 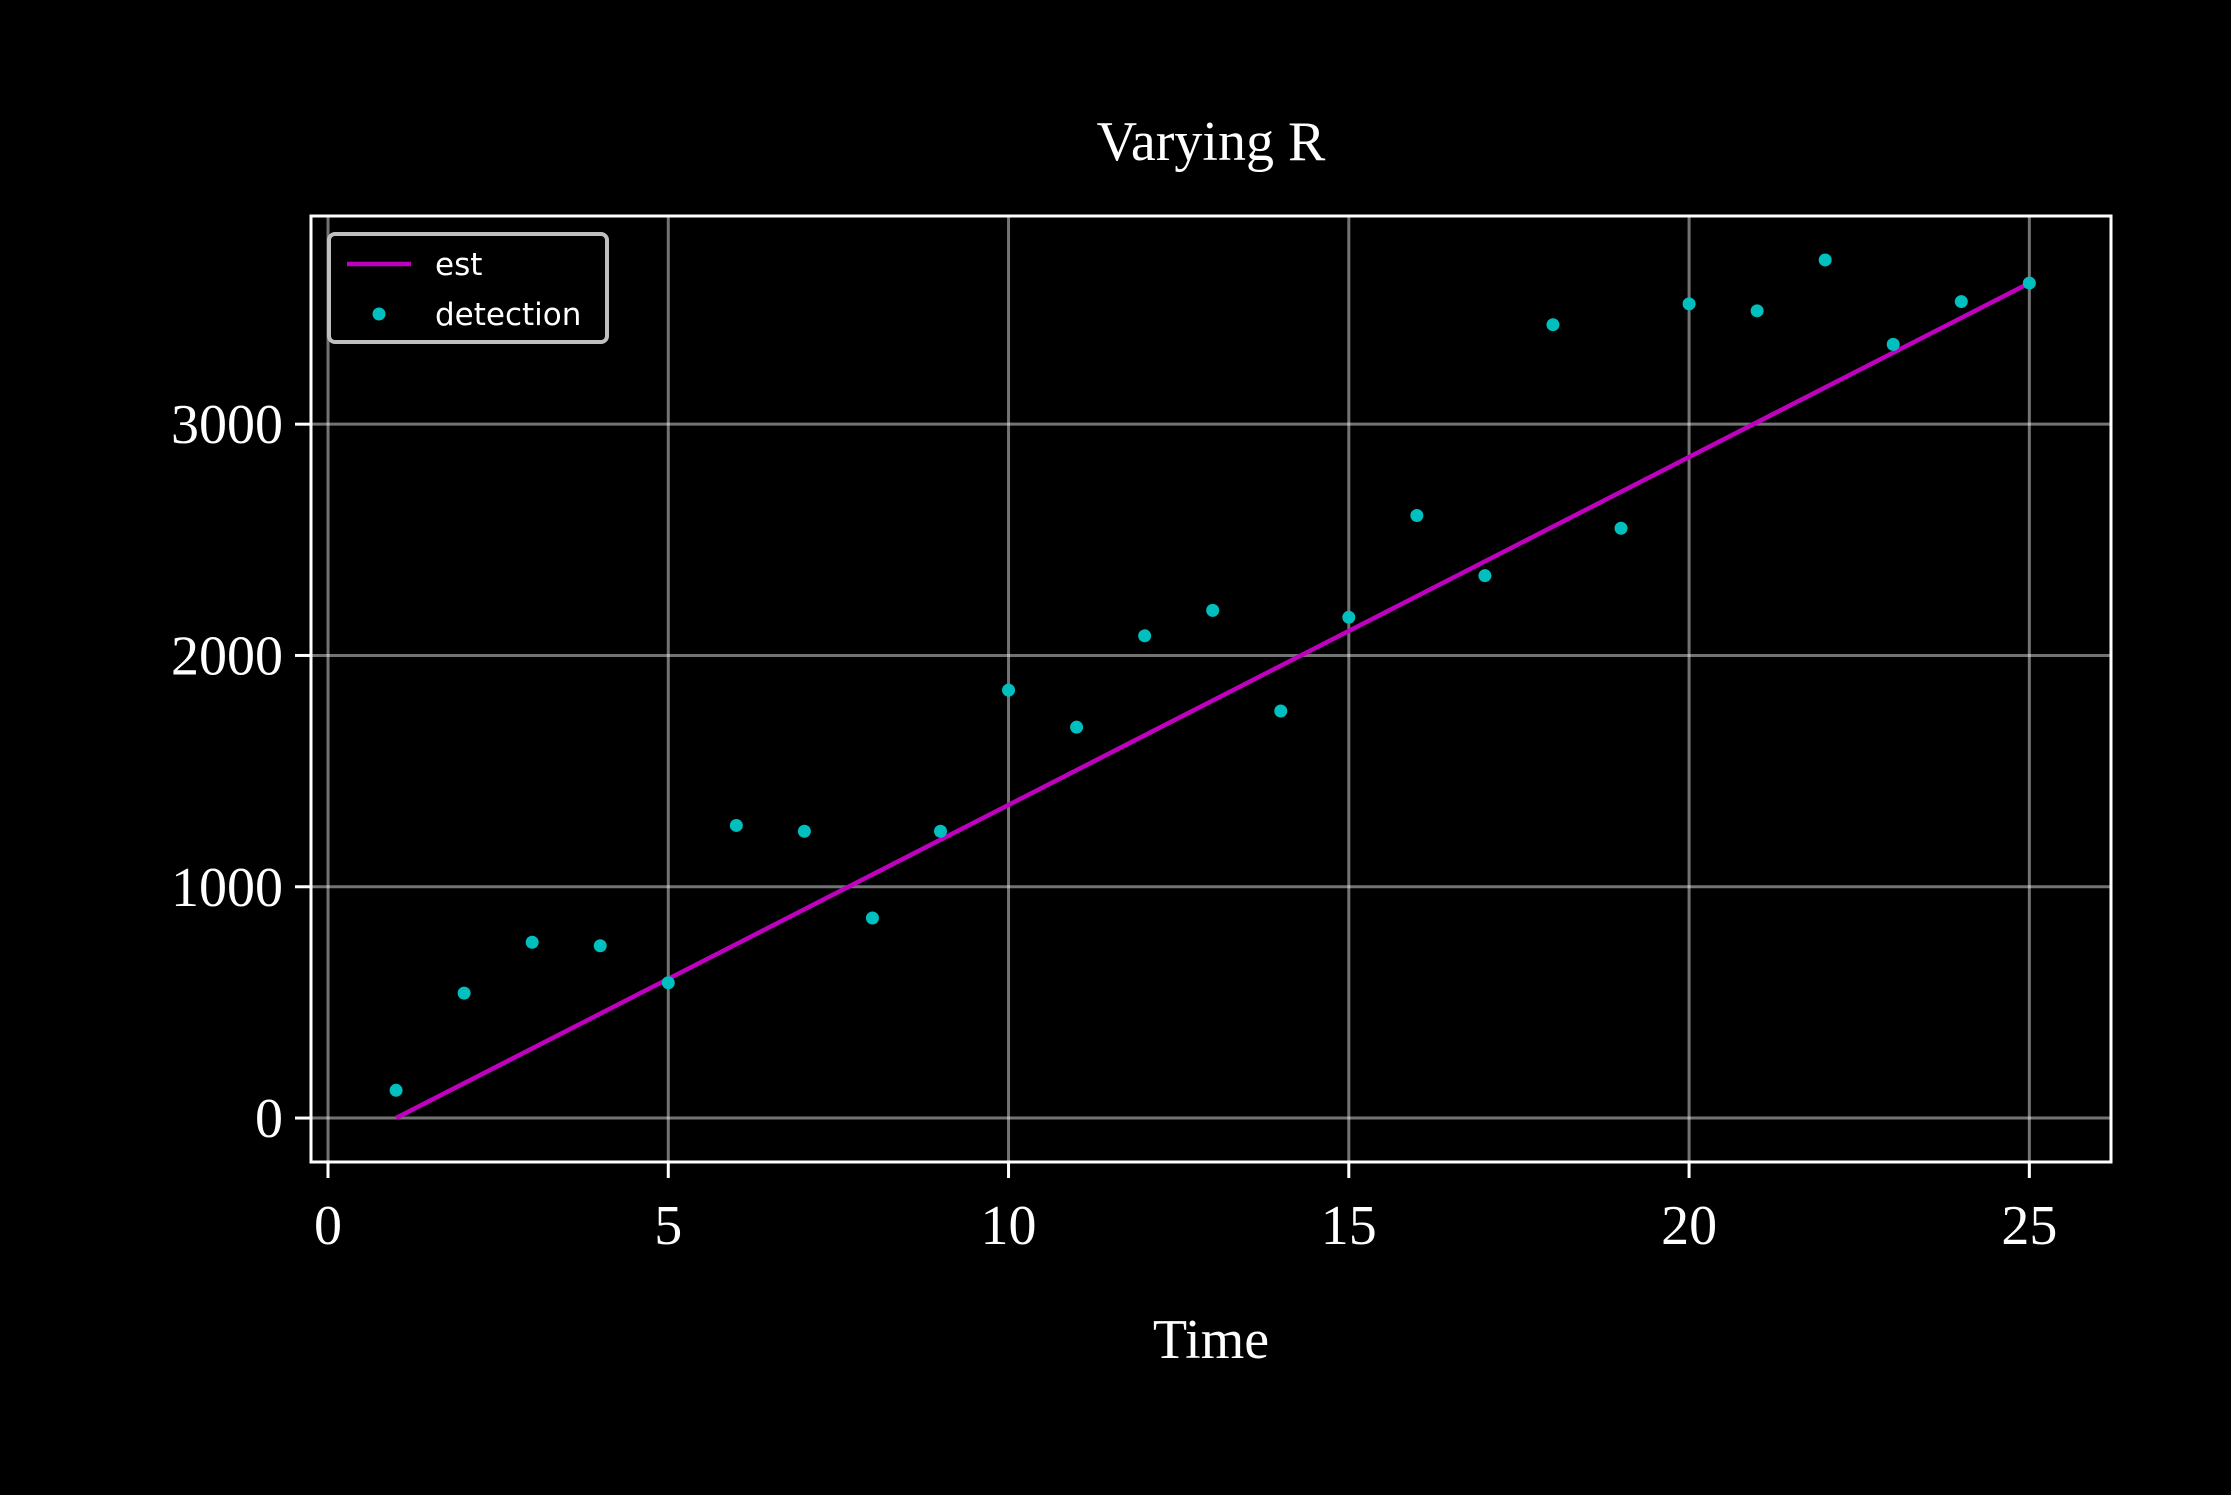 What do you see at coordinates (2029, 1226) in the screenshot?
I see `x-tick-label: 25` at bounding box center [2029, 1226].